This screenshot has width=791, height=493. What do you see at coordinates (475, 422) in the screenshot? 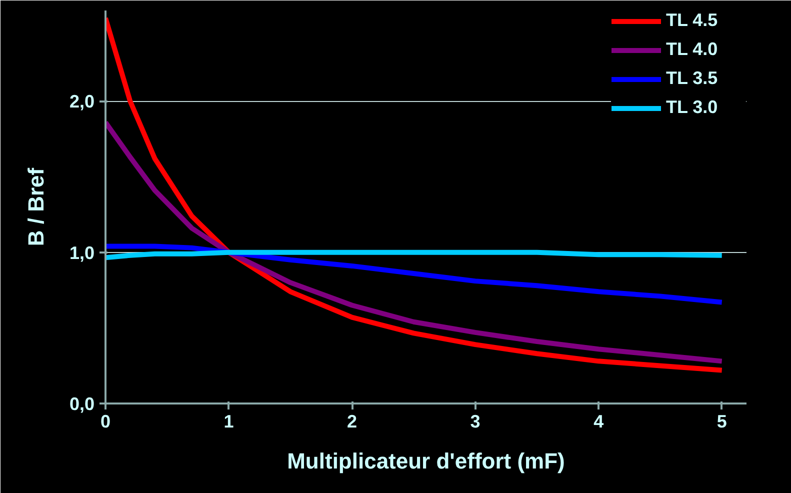
I see `x-tick-label: 3` at bounding box center [475, 422].